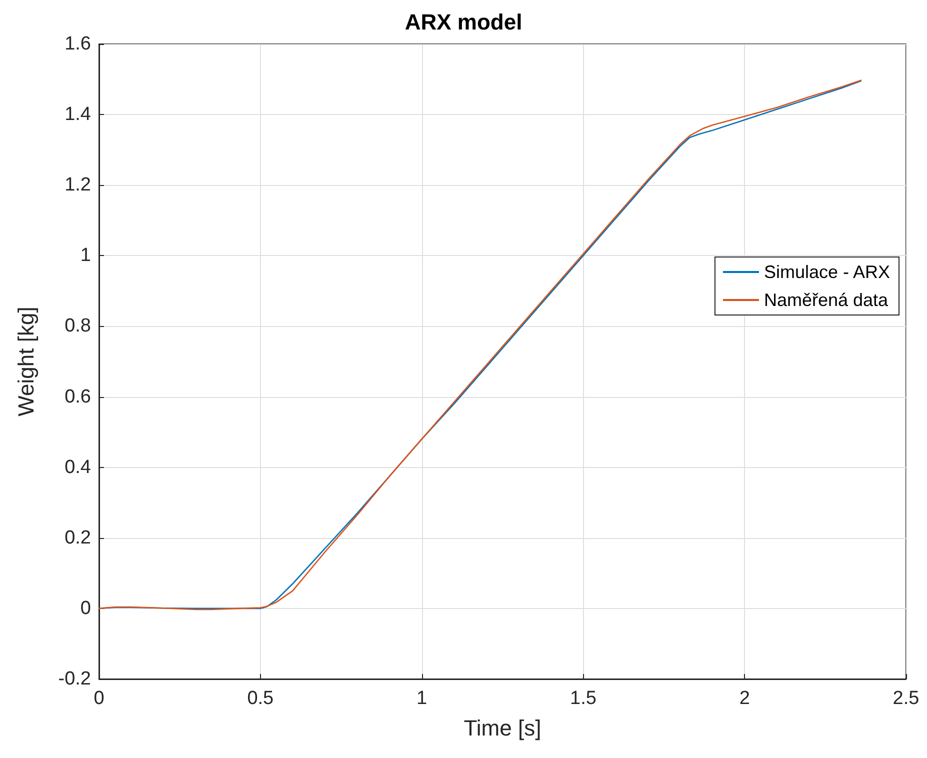 The image size is (927, 758). Describe the element at coordinates (77, 537) in the screenshot. I see `y-tick-label: 0.2` at that location.